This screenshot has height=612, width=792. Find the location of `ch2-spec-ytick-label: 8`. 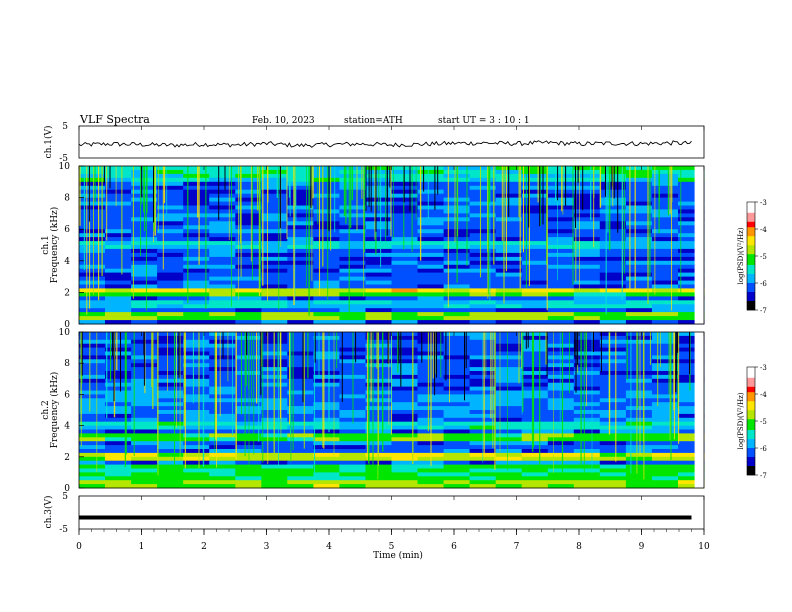

ch2-spec-ytick-label: 8 is located at coordinates (67, 364).